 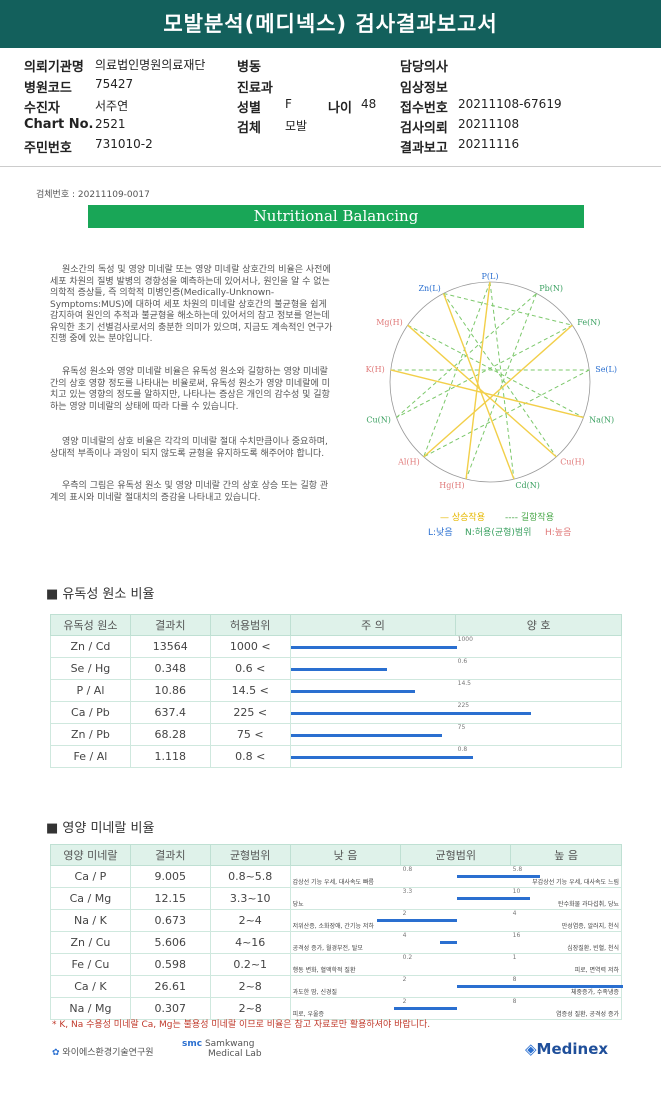 What do you see at coordinates (514, 913) in the screenshot?
I see `nutri-high-ref: 4` at bounding box center [514, 913].